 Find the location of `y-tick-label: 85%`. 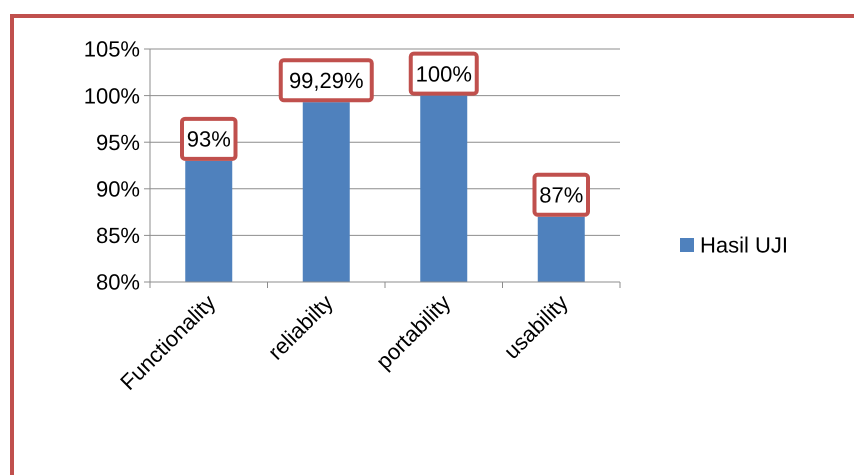

y-tick-label: 85% is located at coordinates (118, 235).